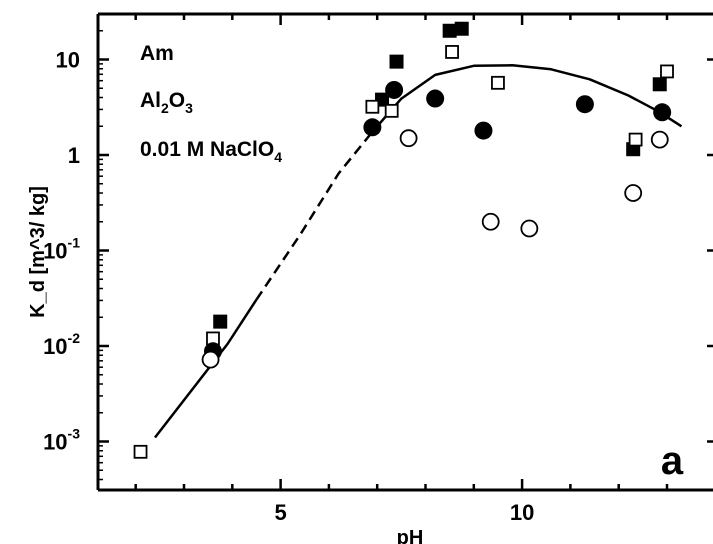  What do you see at coordinates (166, 102) in the screenshot?
I see `annotation-sorbent: Al2O3` at bounding box center [166, 102].